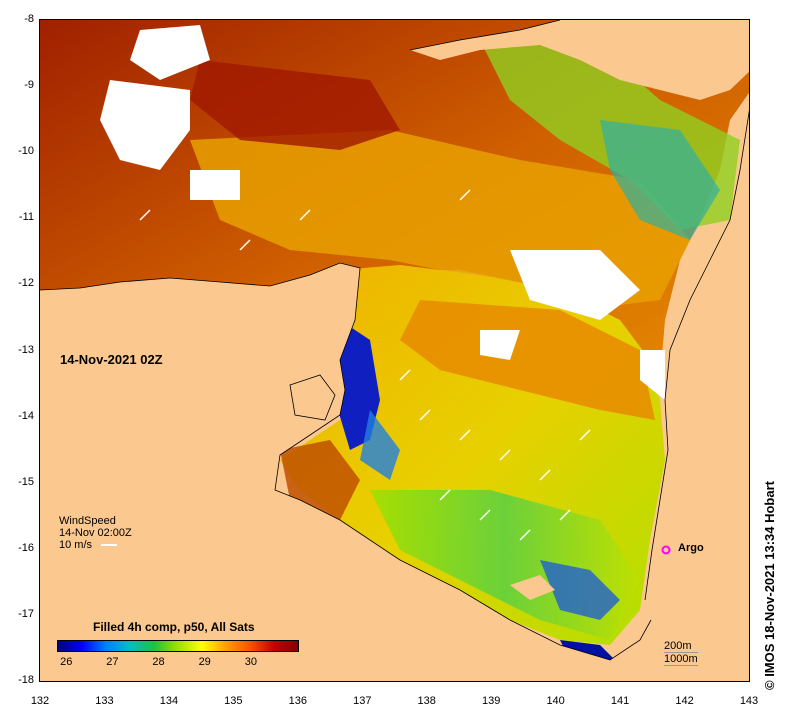 This screenshot has height=716, width=791. Describe the element at coordinates (104, 701) in the screenshot. I see `x-tick-label: 133` at that location.